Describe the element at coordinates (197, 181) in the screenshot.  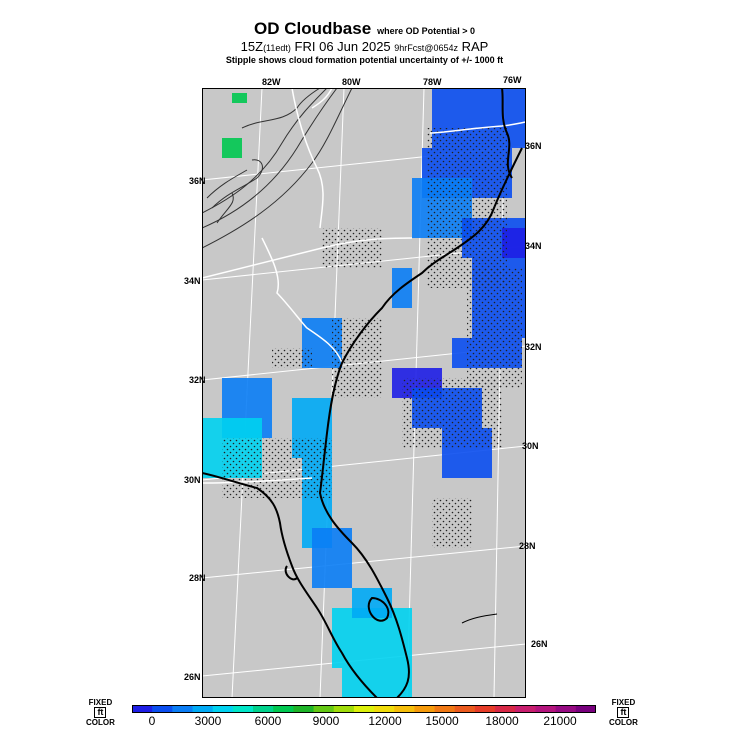
I see `lat-label-left-36n: 36N` at that location.